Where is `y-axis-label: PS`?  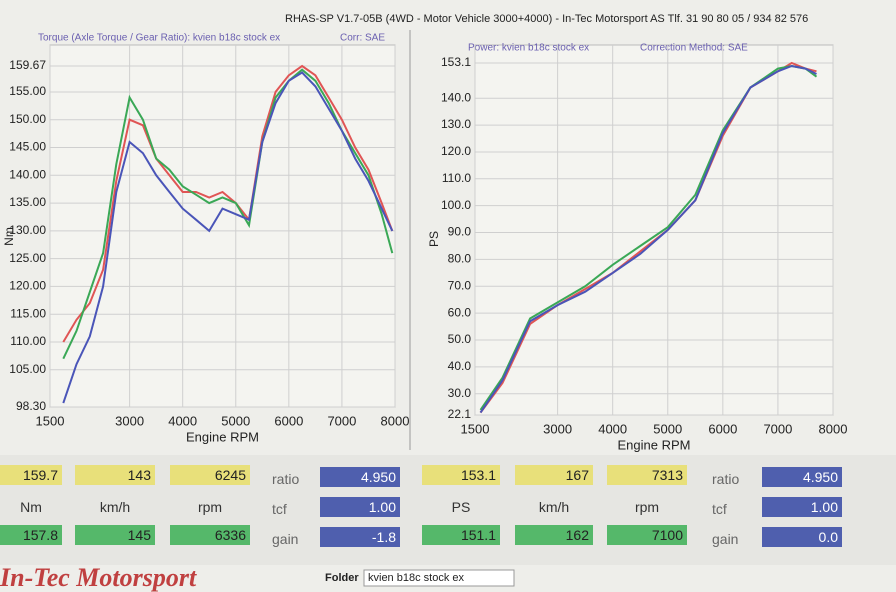
y-axis-label: PS is located at coordinates (434, 239).